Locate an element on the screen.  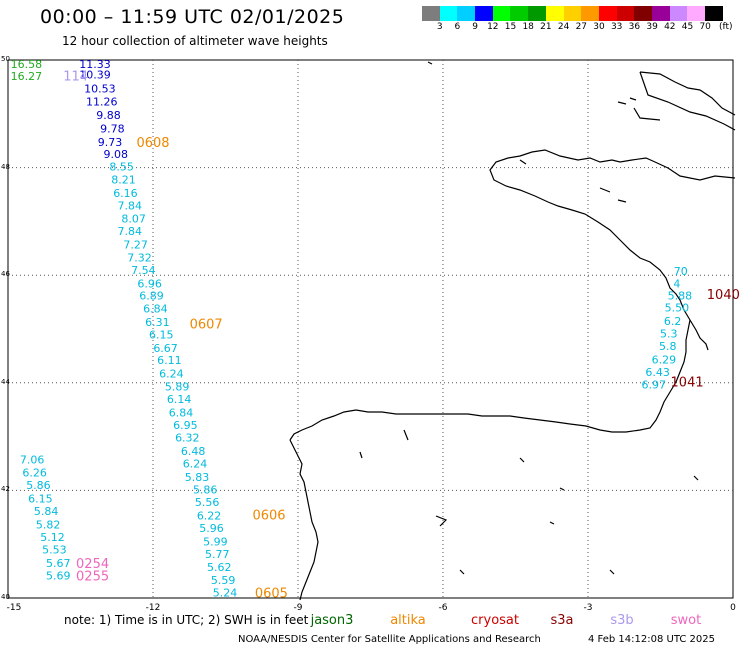
colorbar-label: 18 is located at coordinates (528, 27).